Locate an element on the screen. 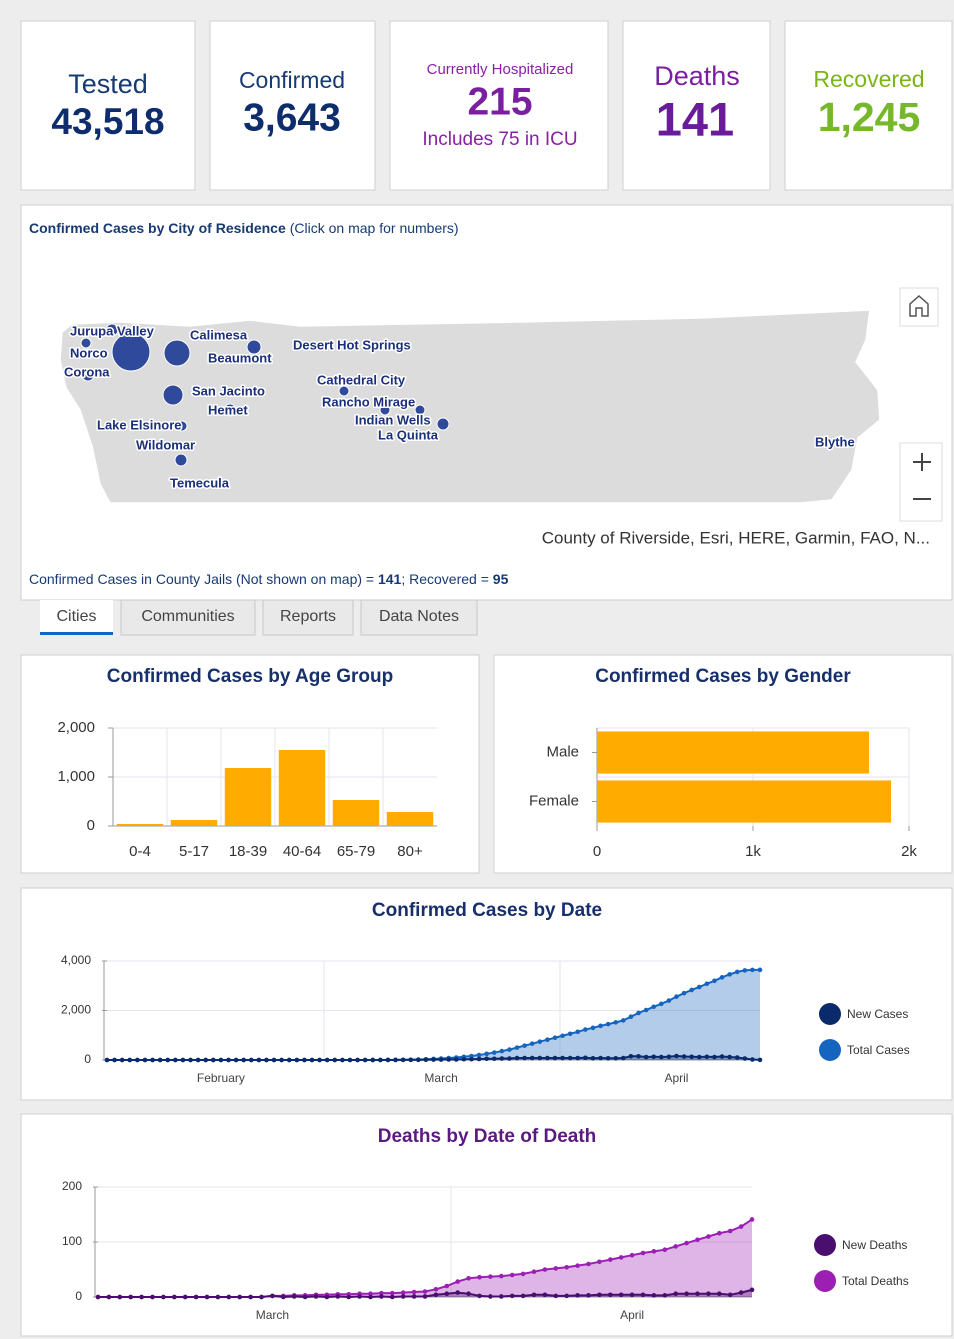 This screenshot has width=954, height=1339. home-button is located at coordinates (919, 307).